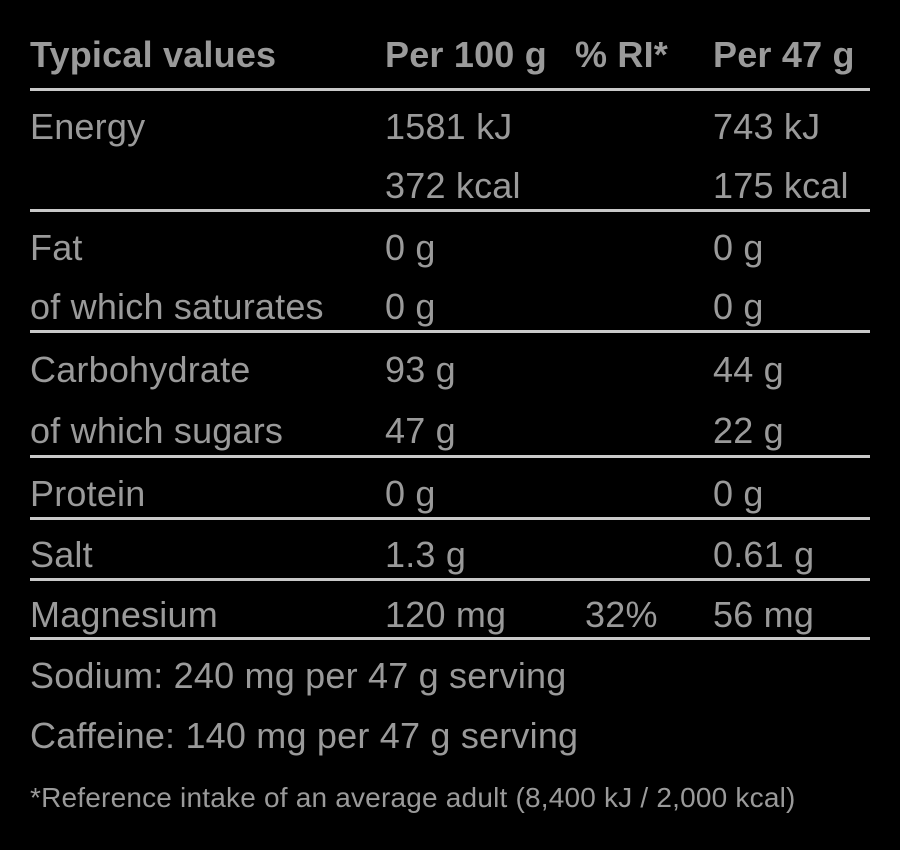 This screenshot has width=900, height=850. Describe the element at coordinates (450, 300) in the screenshot. I see `table-row: of which saturates 0 g 0 g` at that location.